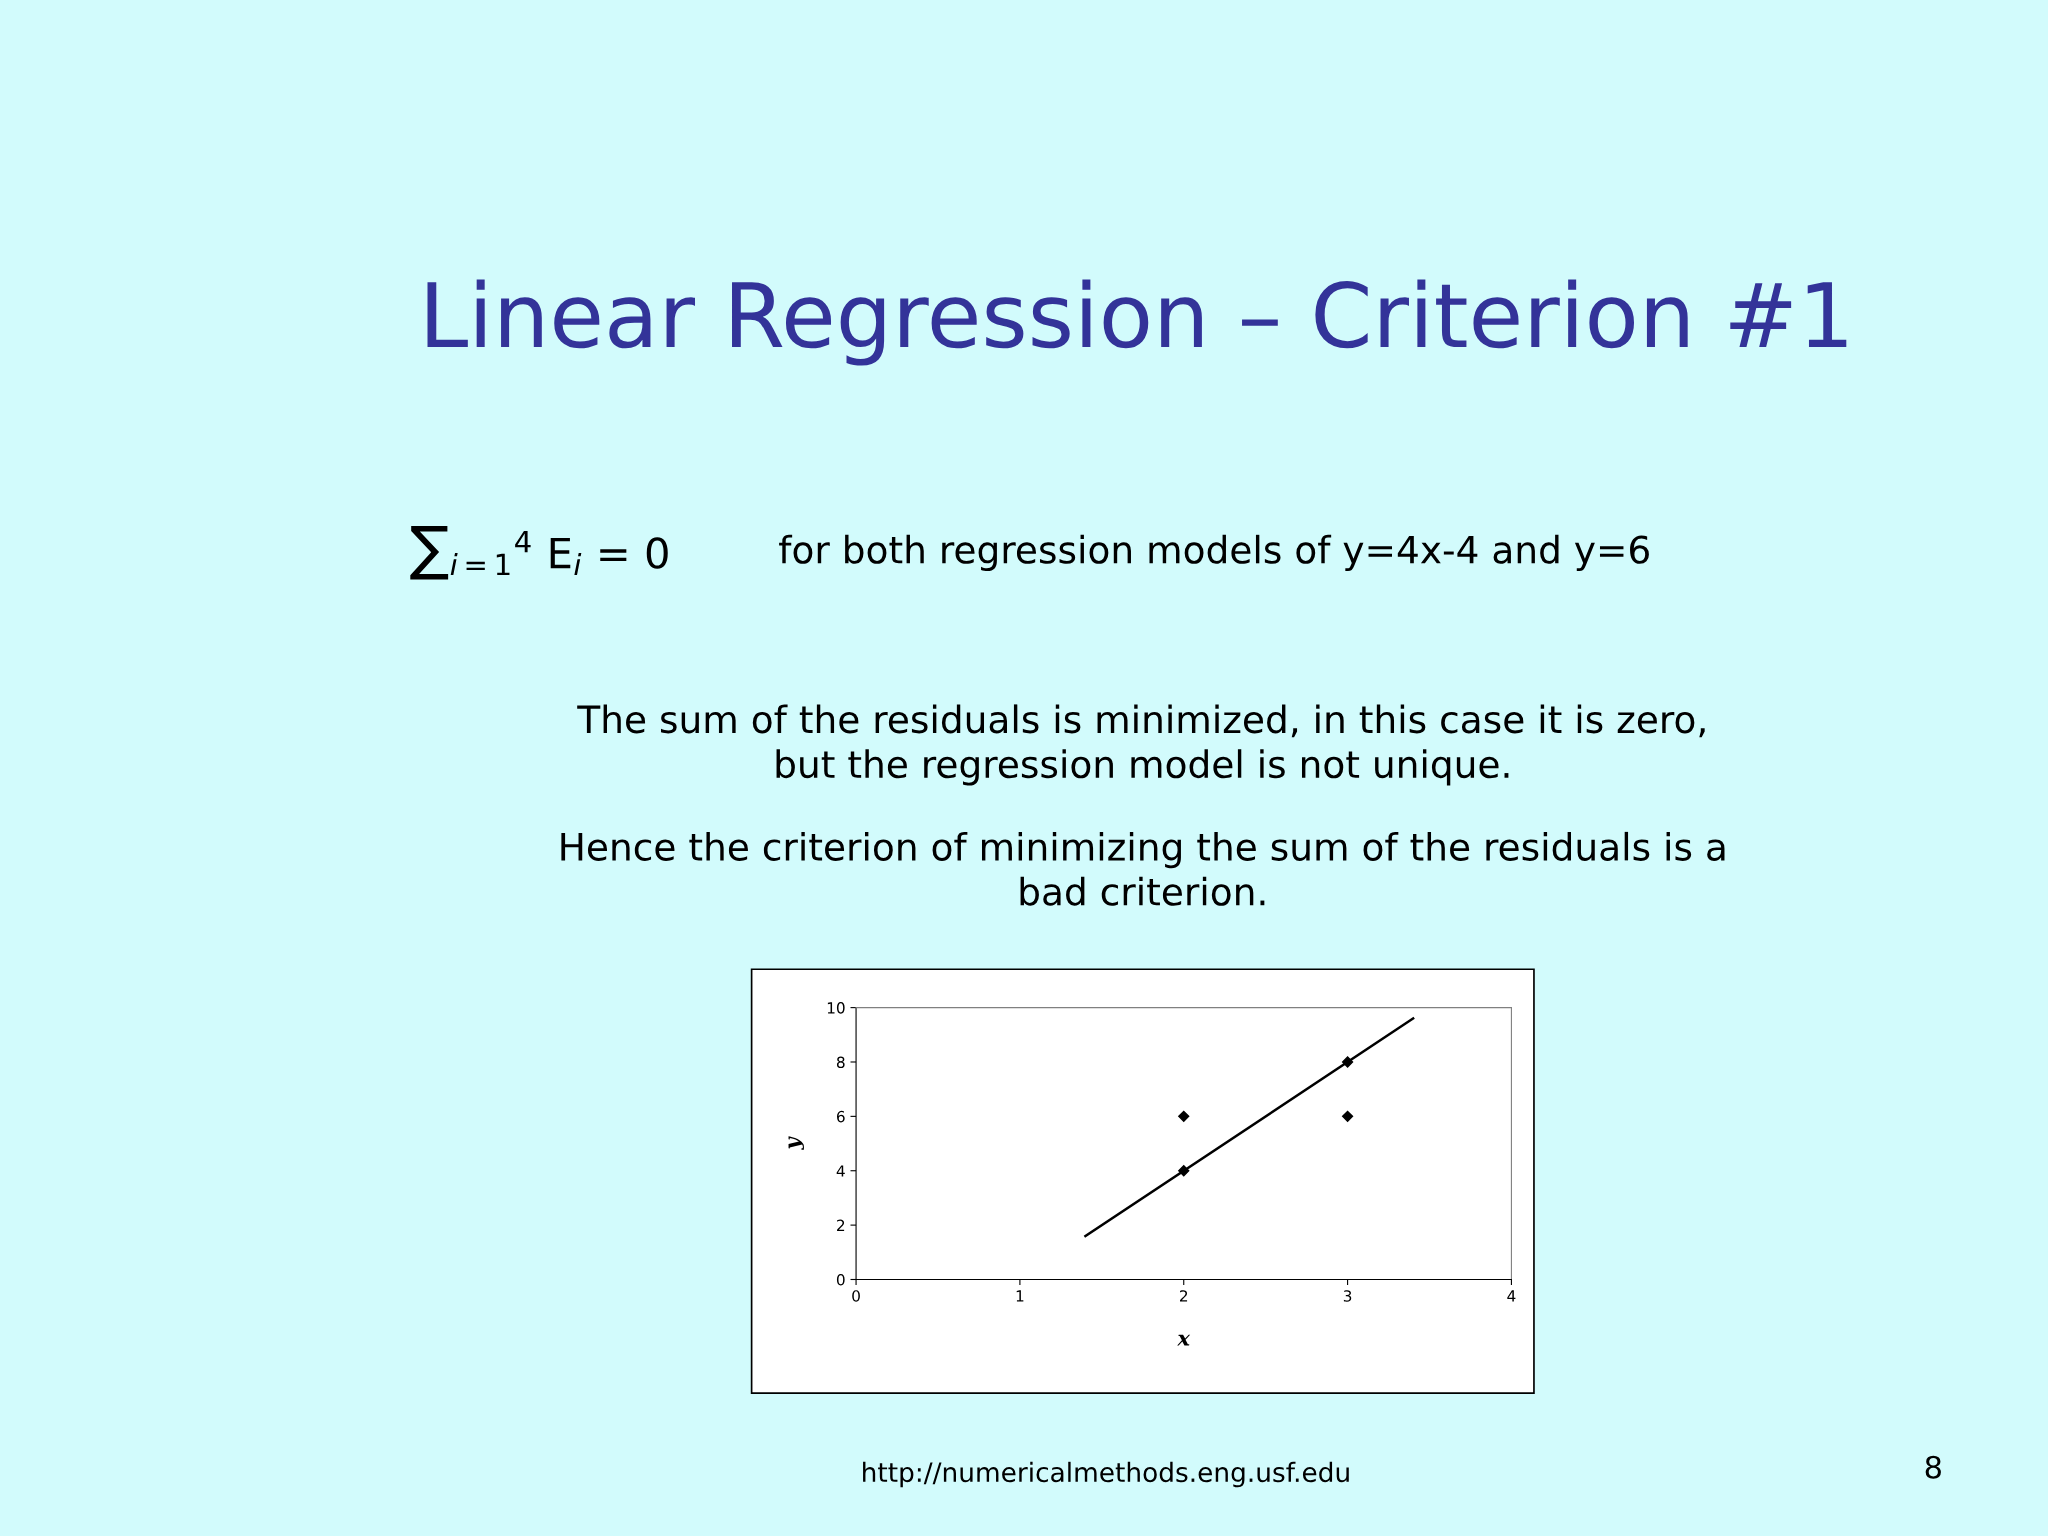  Describe the element at coordinates (796, 1143) in the screenshot. I see `y-axis-title: y` at that location.